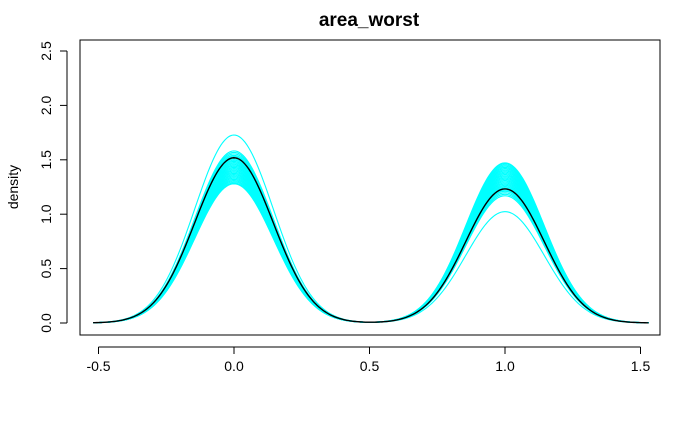 The height and width of the screenshot is (432, 700). I want to click on x-axis: -0.5 0.0 0.5 1.0 1.5, so click(368, 360).